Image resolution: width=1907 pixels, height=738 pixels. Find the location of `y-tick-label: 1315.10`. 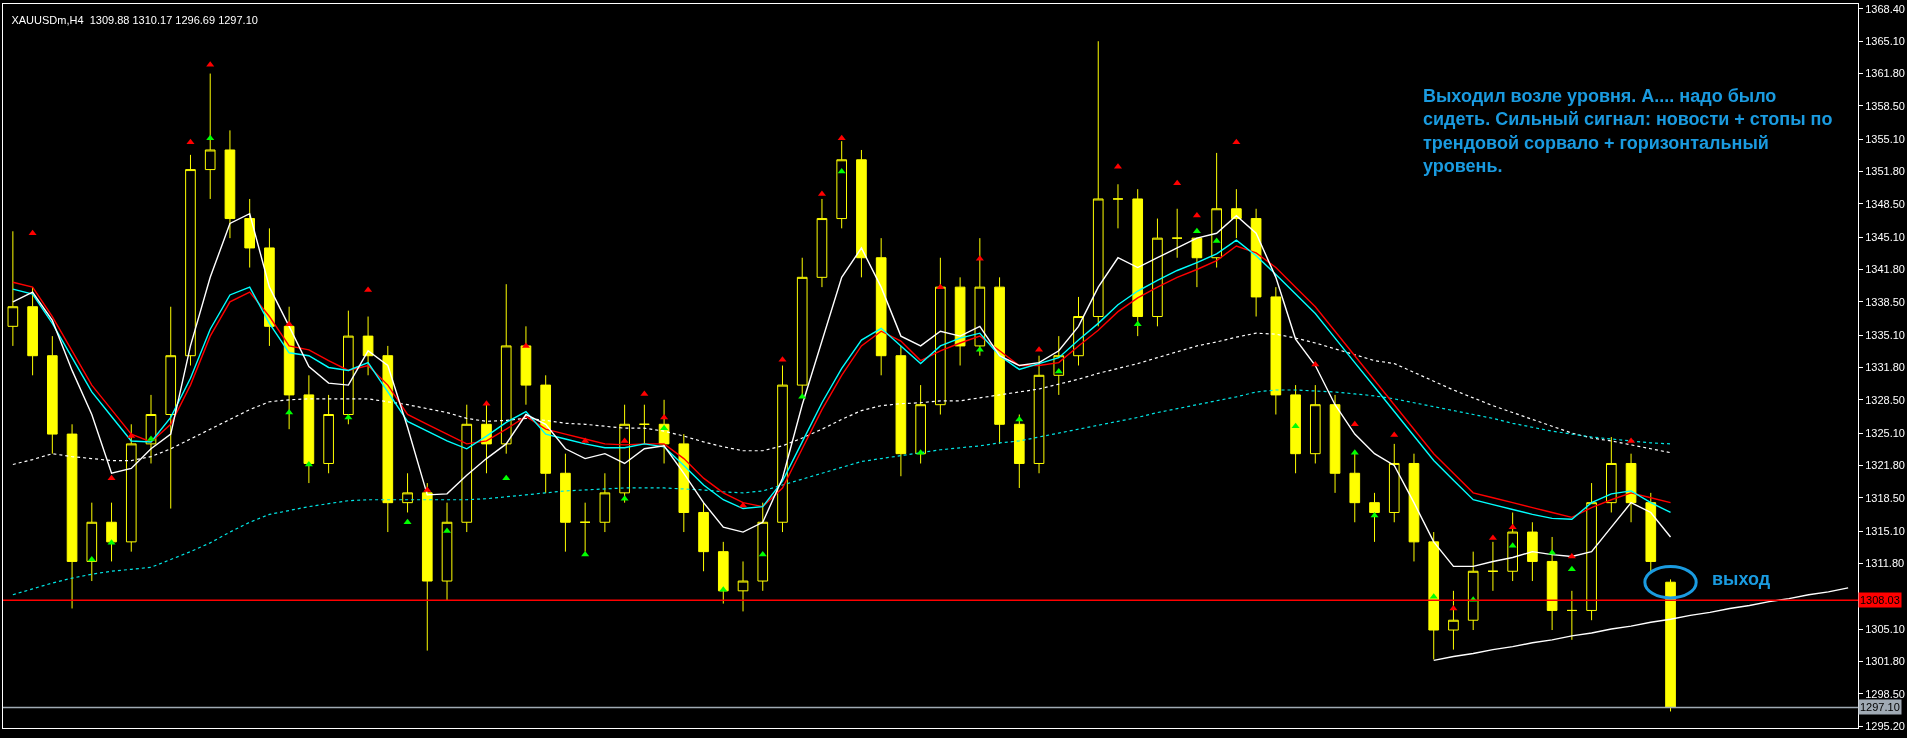

y-tick-label: 1315.10 is located at coordinates (1885, 530).